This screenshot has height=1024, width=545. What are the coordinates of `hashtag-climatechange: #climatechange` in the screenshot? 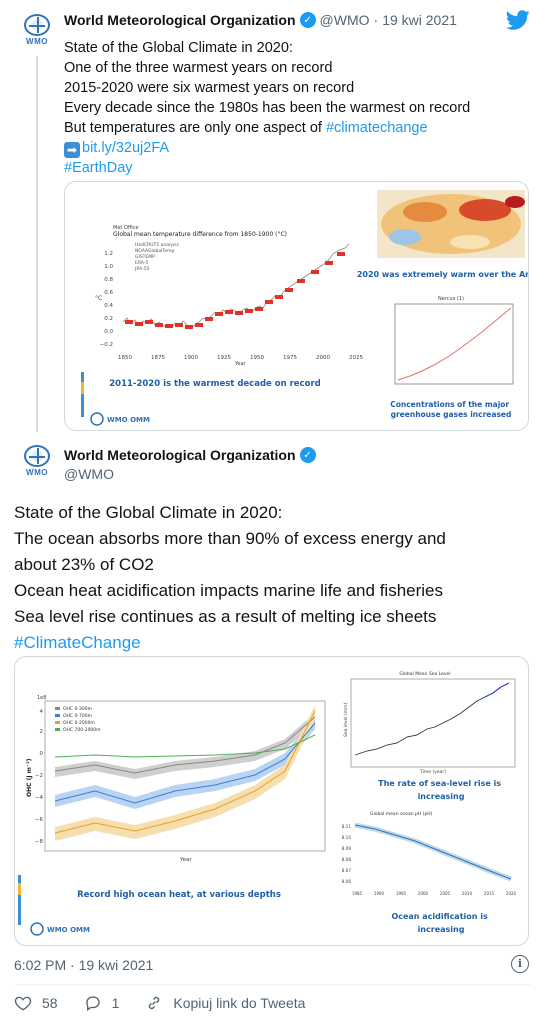 It's located at (376, 128).